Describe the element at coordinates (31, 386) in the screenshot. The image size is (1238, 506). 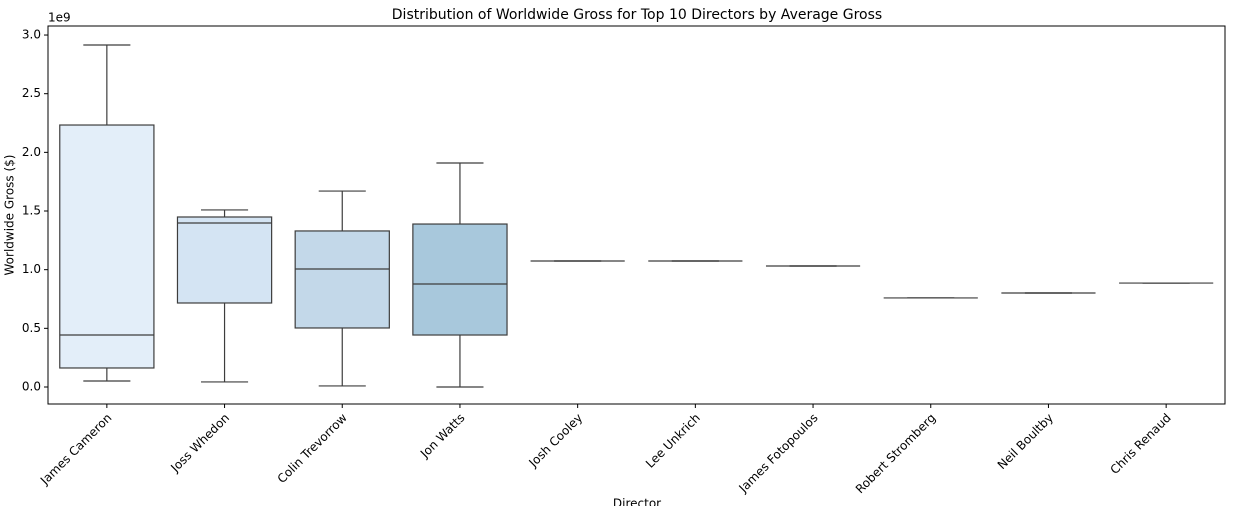
I see `y-tick-label: 0.0` at that location.